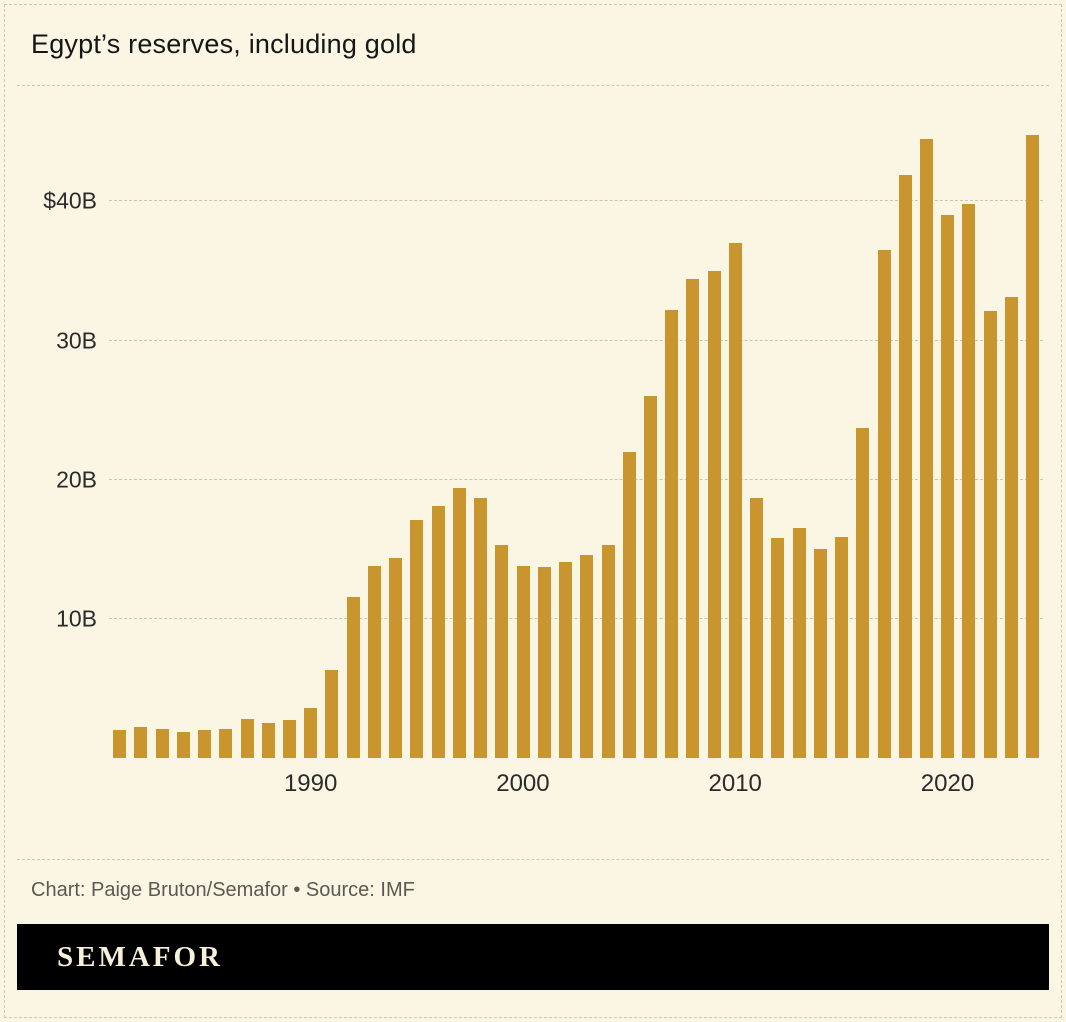 The width and height of the screenshot is (1066, 1022). I want to click on bar-1987, so click(247, 738).